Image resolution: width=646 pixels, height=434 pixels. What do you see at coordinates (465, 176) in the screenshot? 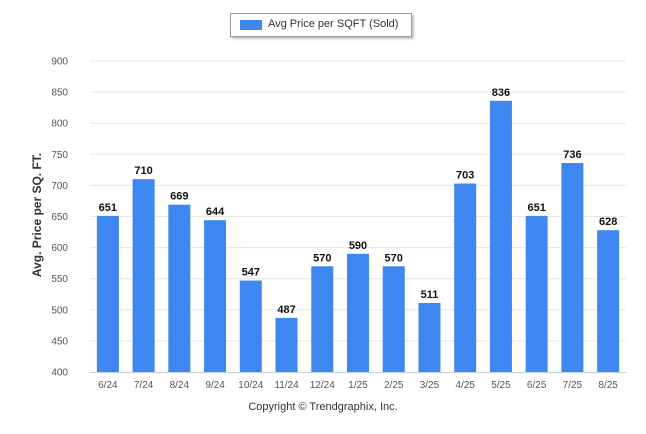
I see `data-label: 703` at bounding box center [465, 176].